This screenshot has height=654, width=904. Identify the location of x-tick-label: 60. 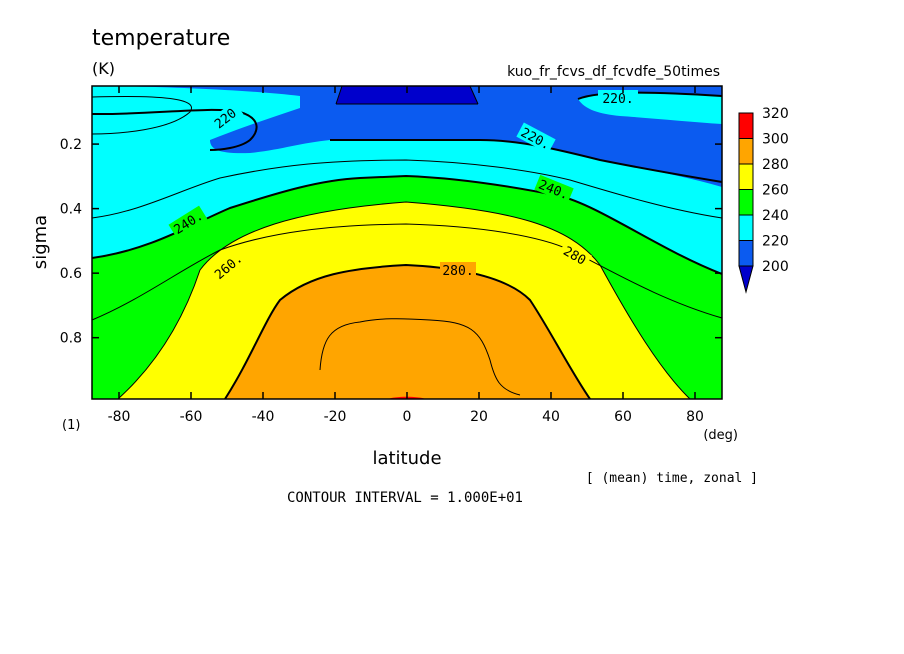
(623, 417).